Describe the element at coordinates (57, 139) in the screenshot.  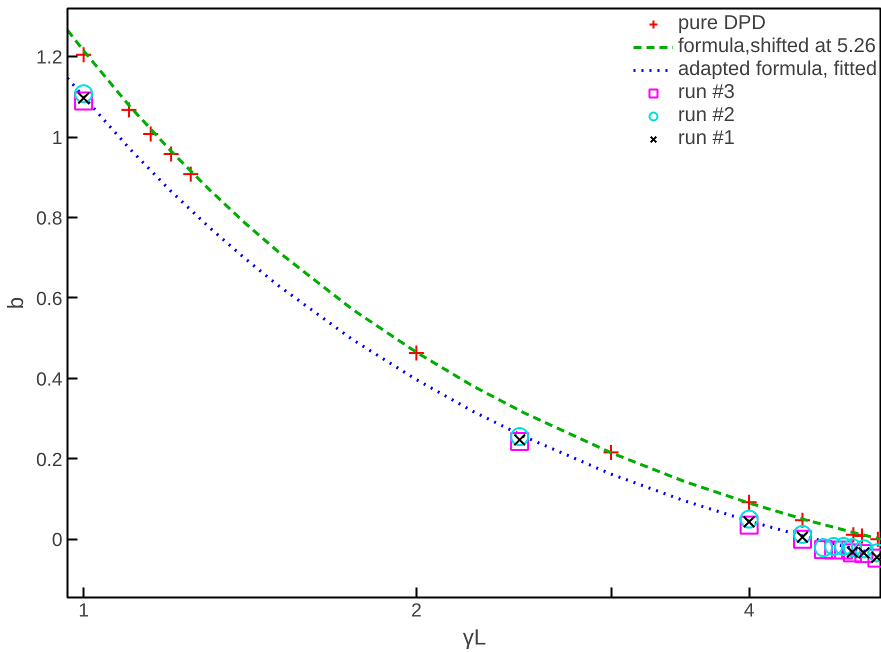
I see `y-tick-label: 1` at that location.